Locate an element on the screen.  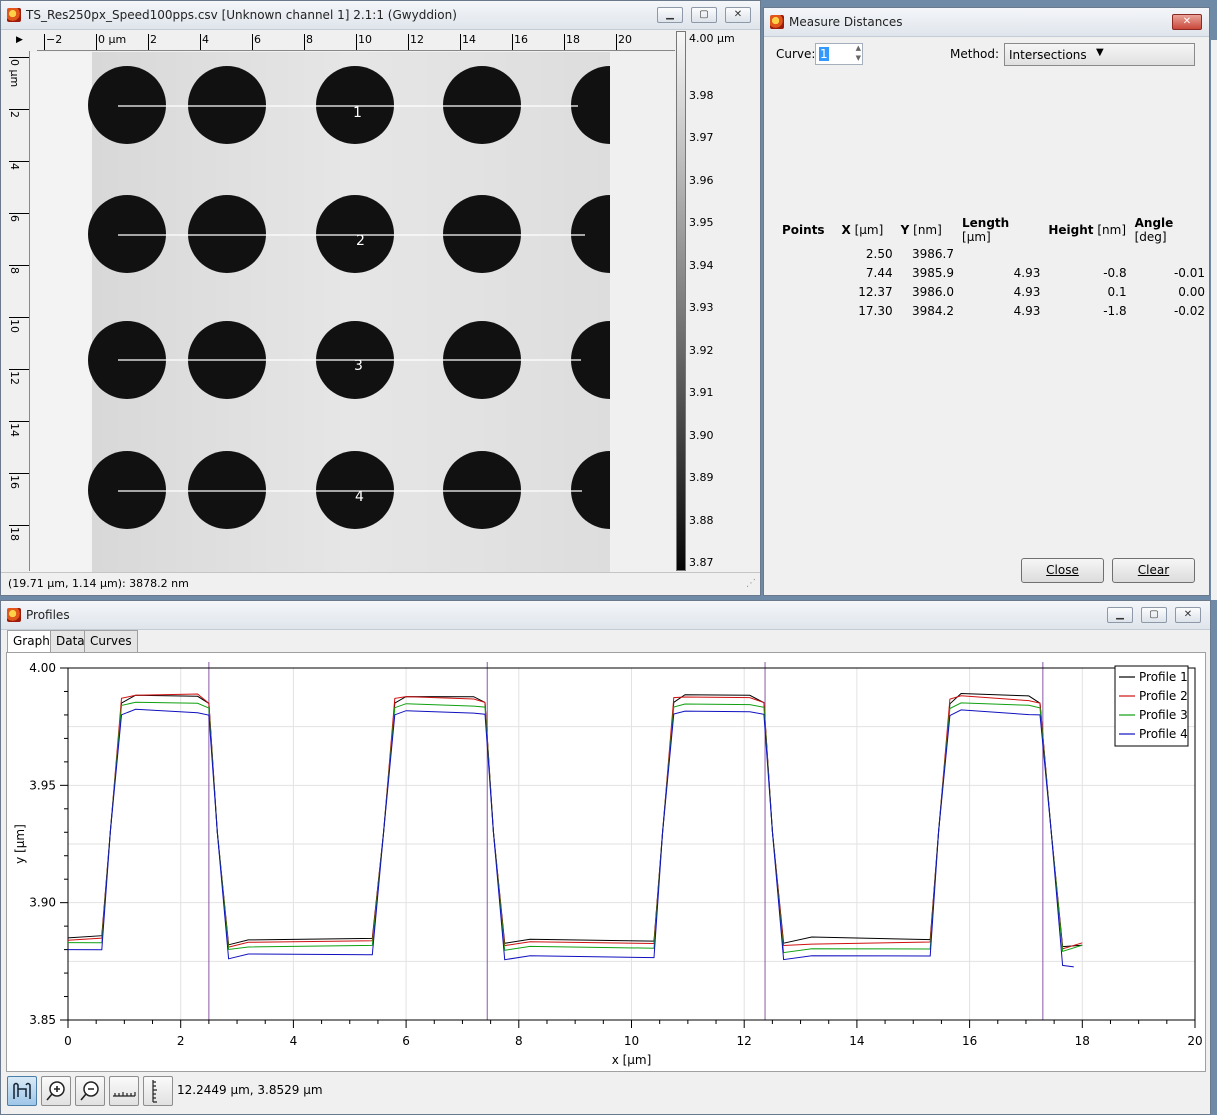
graph-cursor-readout: 12.2449 µm, 3.8529 µm is located at coordinates (250, 1090).